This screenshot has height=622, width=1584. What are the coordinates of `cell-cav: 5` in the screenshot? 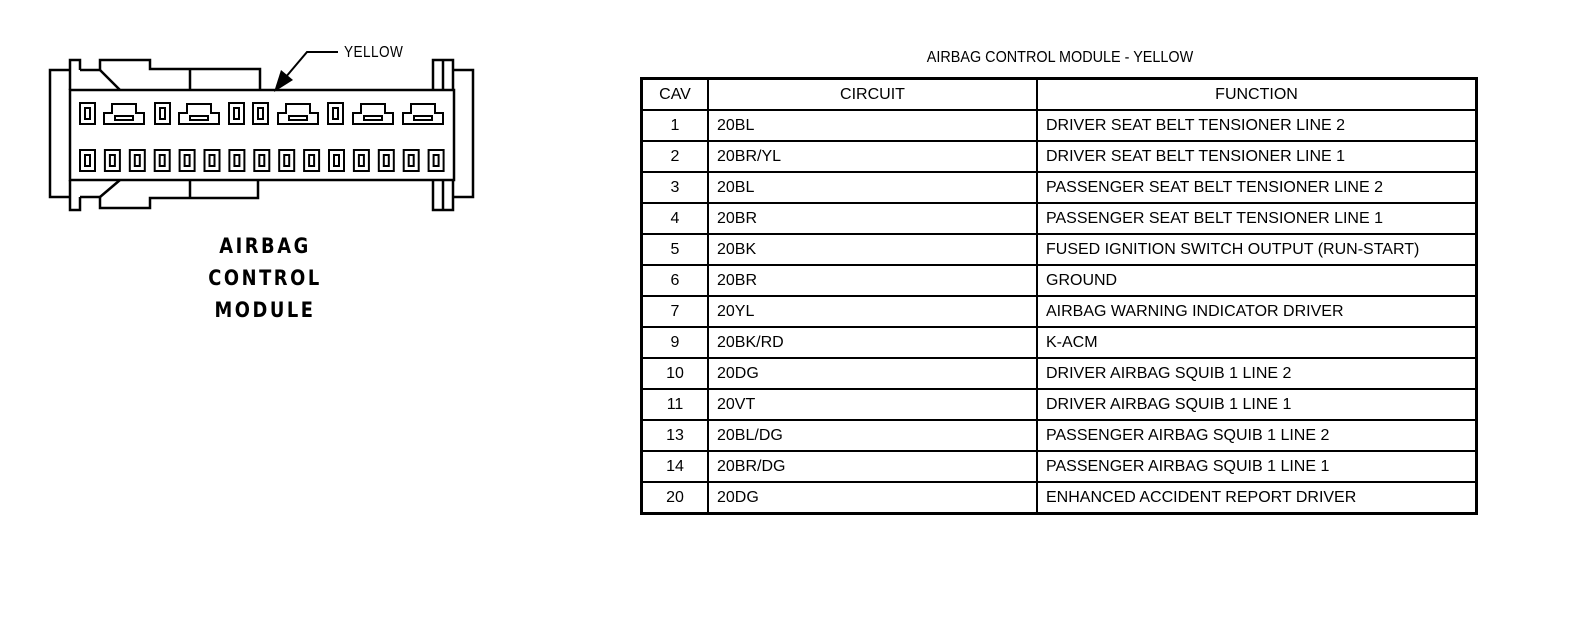 It's located at (674, 249).